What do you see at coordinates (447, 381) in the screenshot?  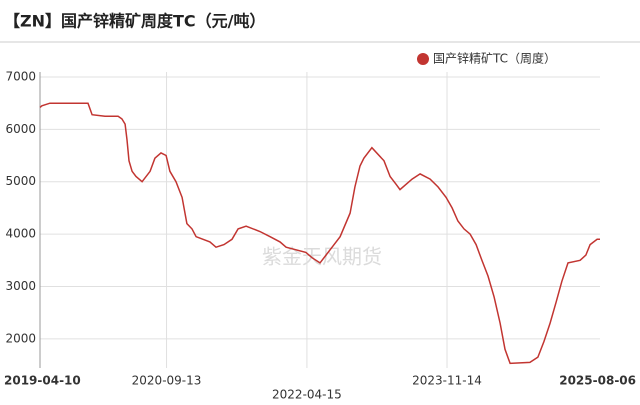 I see `x-tick-label: 2023-11-14` at bounding box center [447, 381].